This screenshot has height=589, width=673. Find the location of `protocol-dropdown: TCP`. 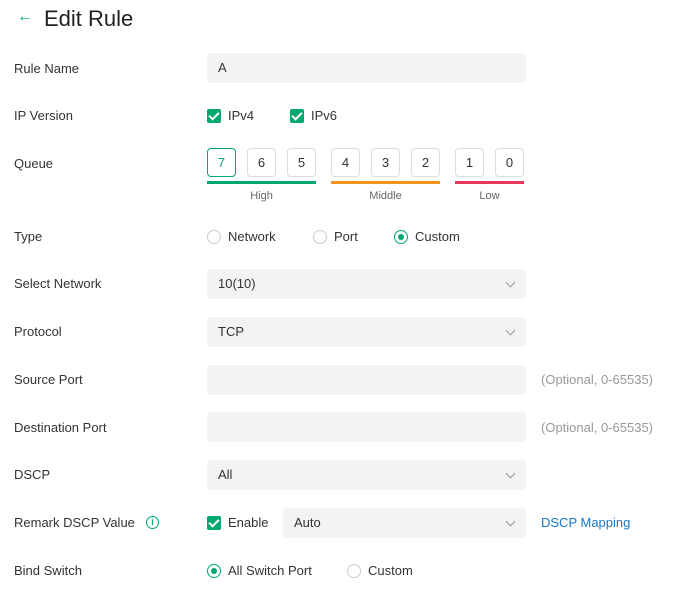

protocol-dropdown: TCP is located at coordinates (366, 332).